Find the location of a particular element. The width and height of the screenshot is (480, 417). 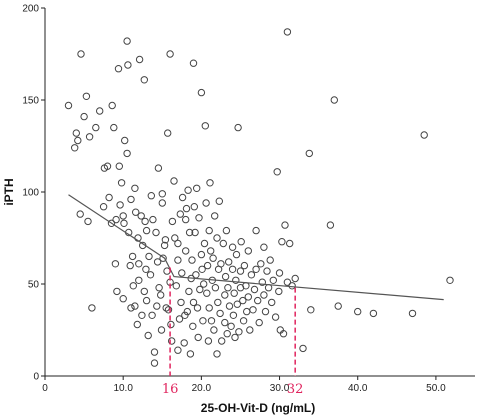

x-axis-title: 25-OH-Vit-D (ng/mL) is located at coordinates (258, 408).